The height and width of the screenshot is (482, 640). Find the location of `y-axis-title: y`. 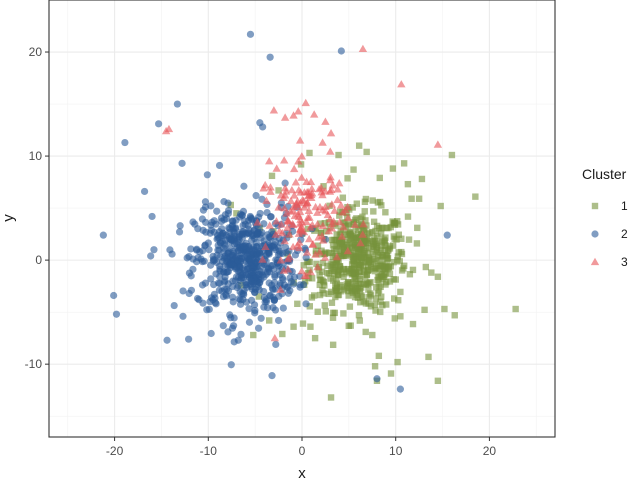

y-axis-title: y is located at coordinates (8, 218).